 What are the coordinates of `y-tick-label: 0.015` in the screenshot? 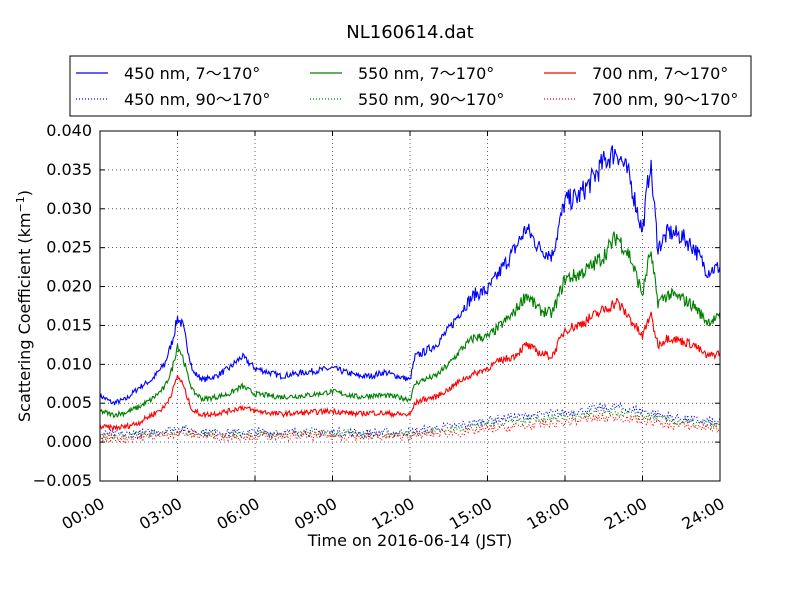 It's located at (69, 324).